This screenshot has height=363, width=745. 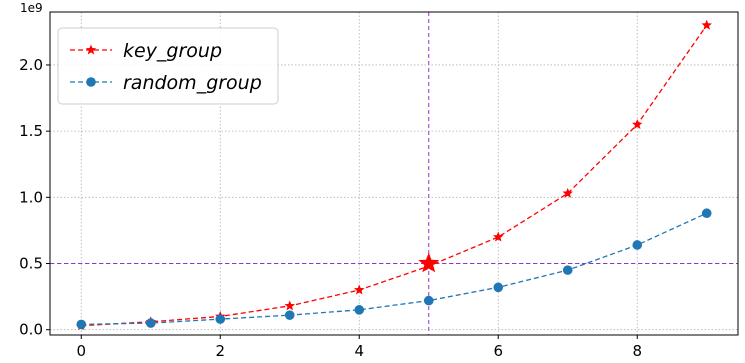 What do you see at coordinates (31, 197) in the screenshot?
I see `y-tick-label: 1.0` at bounding box center [31, 197].